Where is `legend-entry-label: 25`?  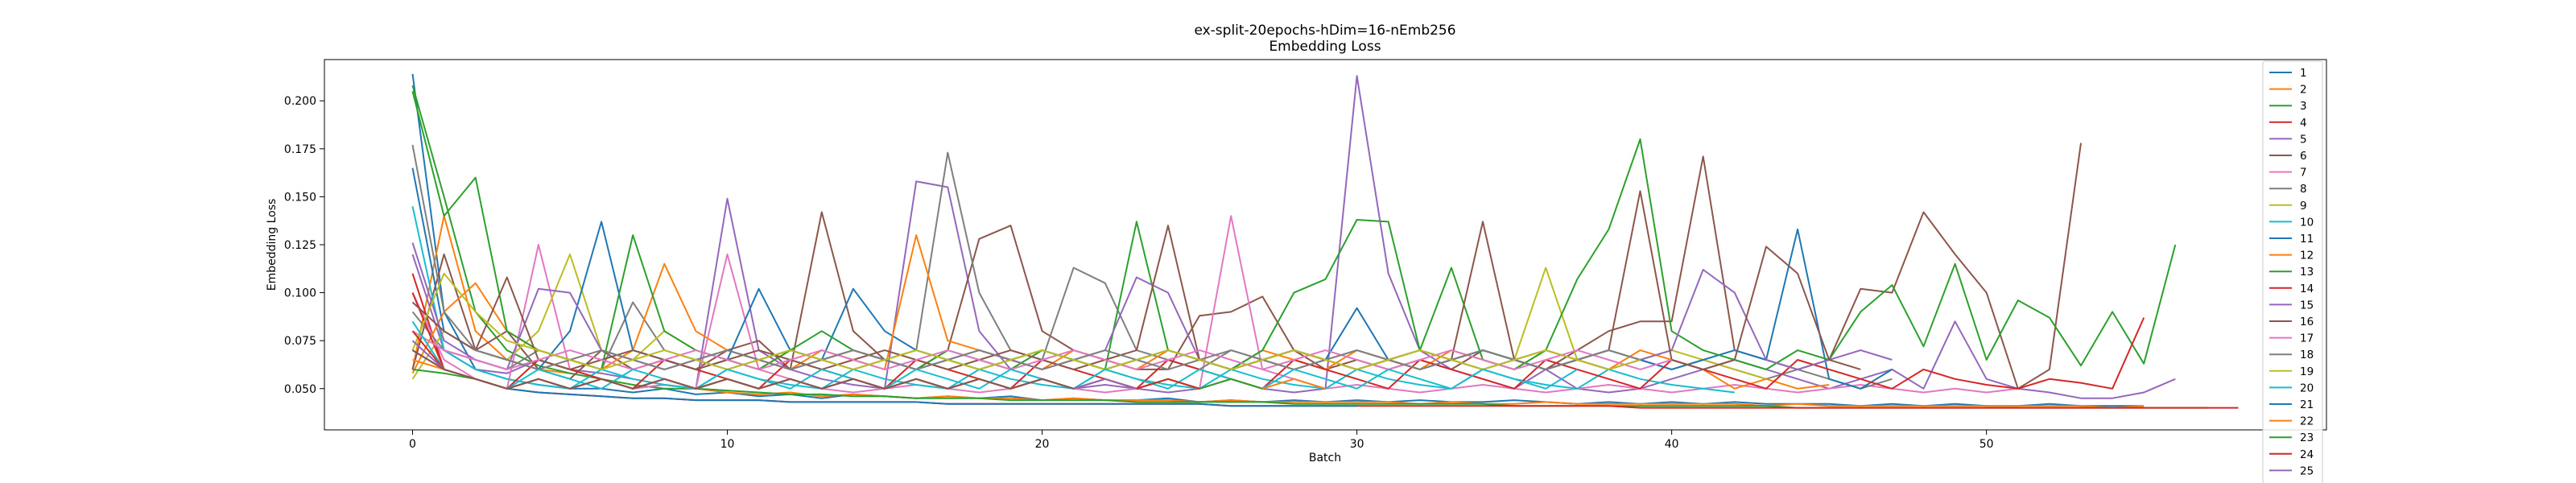
legend-entry-label: 25 is located at coordinates (2307, 470).